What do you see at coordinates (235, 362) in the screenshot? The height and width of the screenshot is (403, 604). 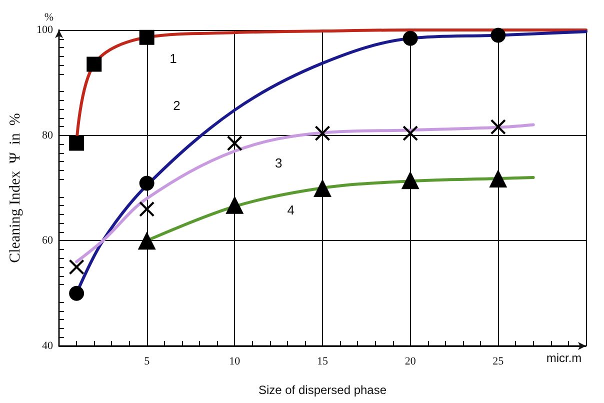 I see `x-tick-label: 10` at bounding box center [235, 362].